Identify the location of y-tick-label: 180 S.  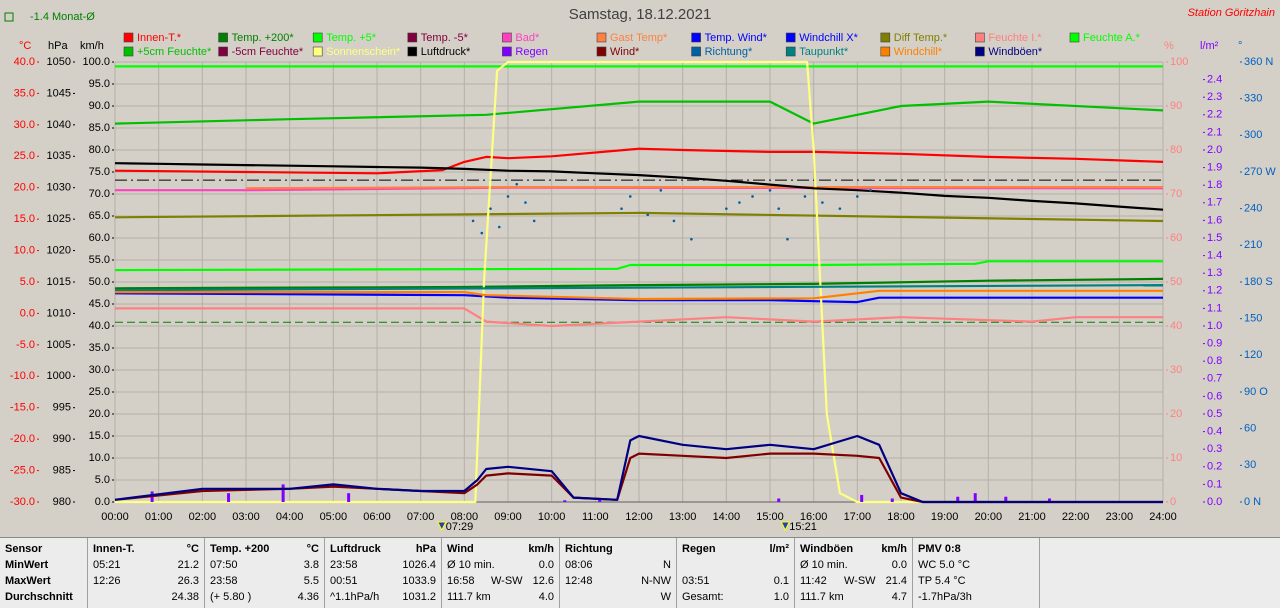
(1258, 282).